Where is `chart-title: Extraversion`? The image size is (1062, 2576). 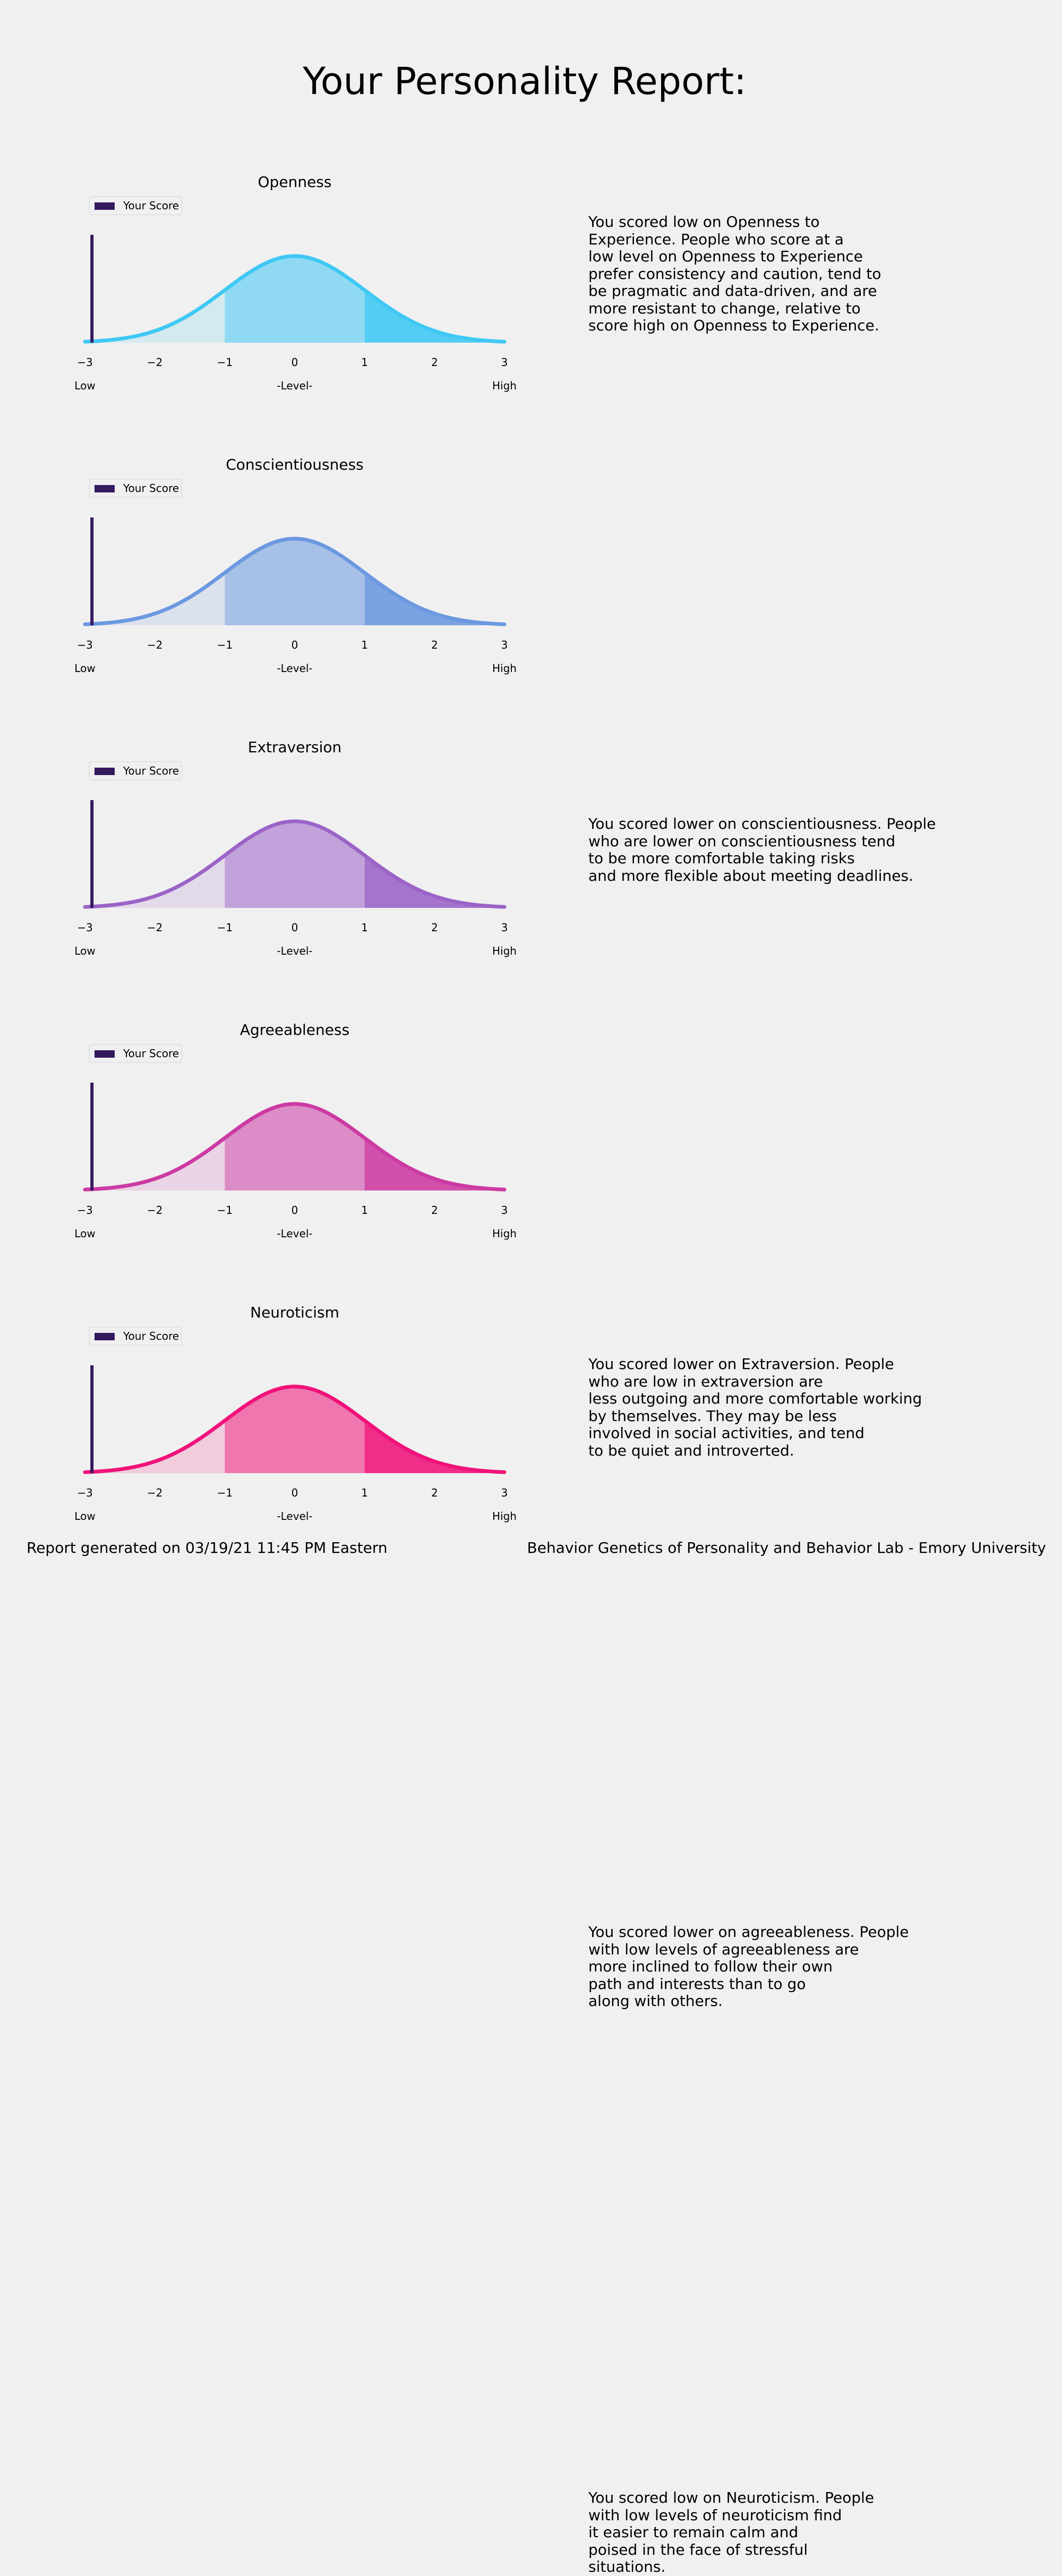 chart-title: Extraversion is located at coordinates (294, 747).